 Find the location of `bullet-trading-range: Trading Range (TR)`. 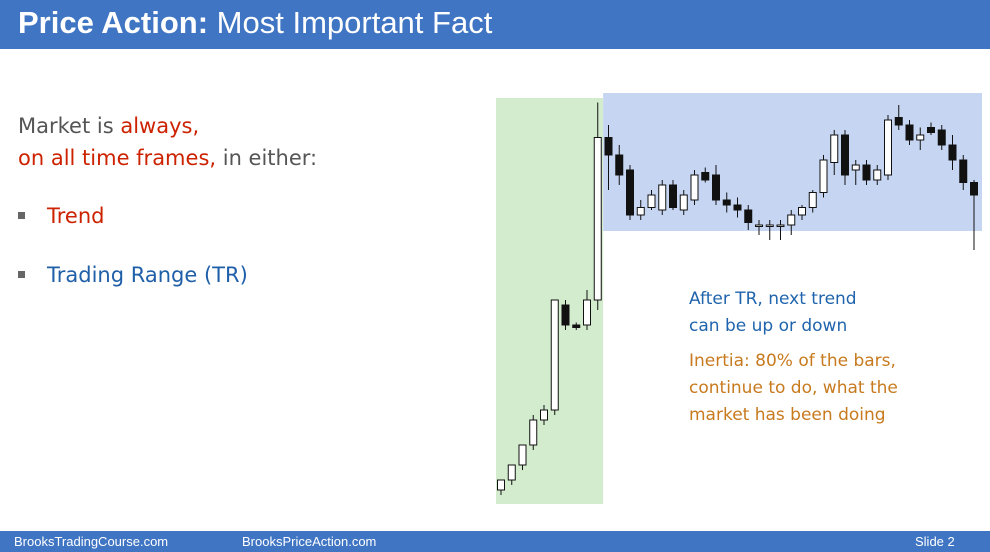

bullet-trading-range: Trading Range (TR) is located at coordinates (133, 275).